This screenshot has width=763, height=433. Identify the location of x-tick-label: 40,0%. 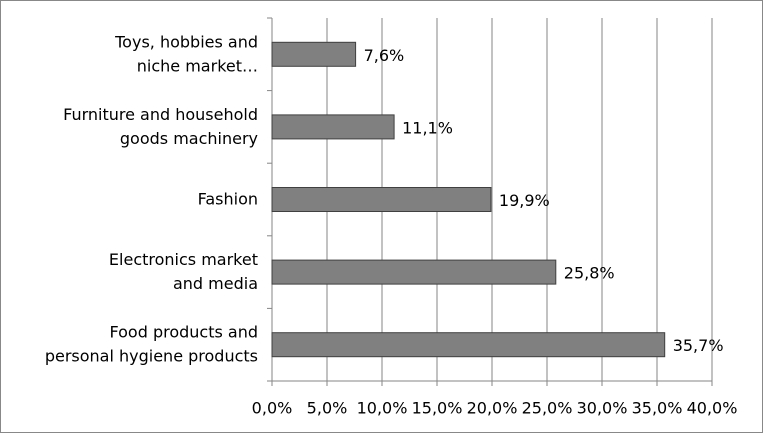
(712, 408).